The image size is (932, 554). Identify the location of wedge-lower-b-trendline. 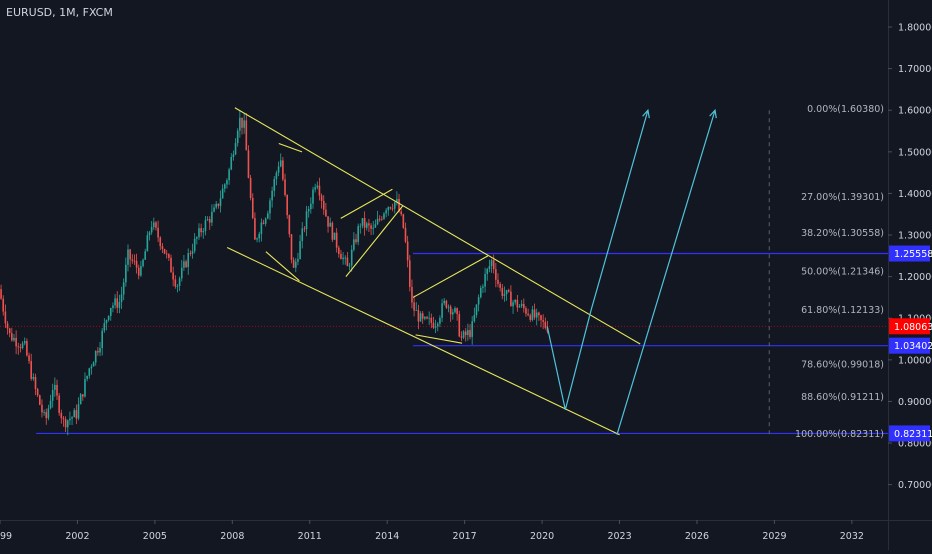
(439, 339).